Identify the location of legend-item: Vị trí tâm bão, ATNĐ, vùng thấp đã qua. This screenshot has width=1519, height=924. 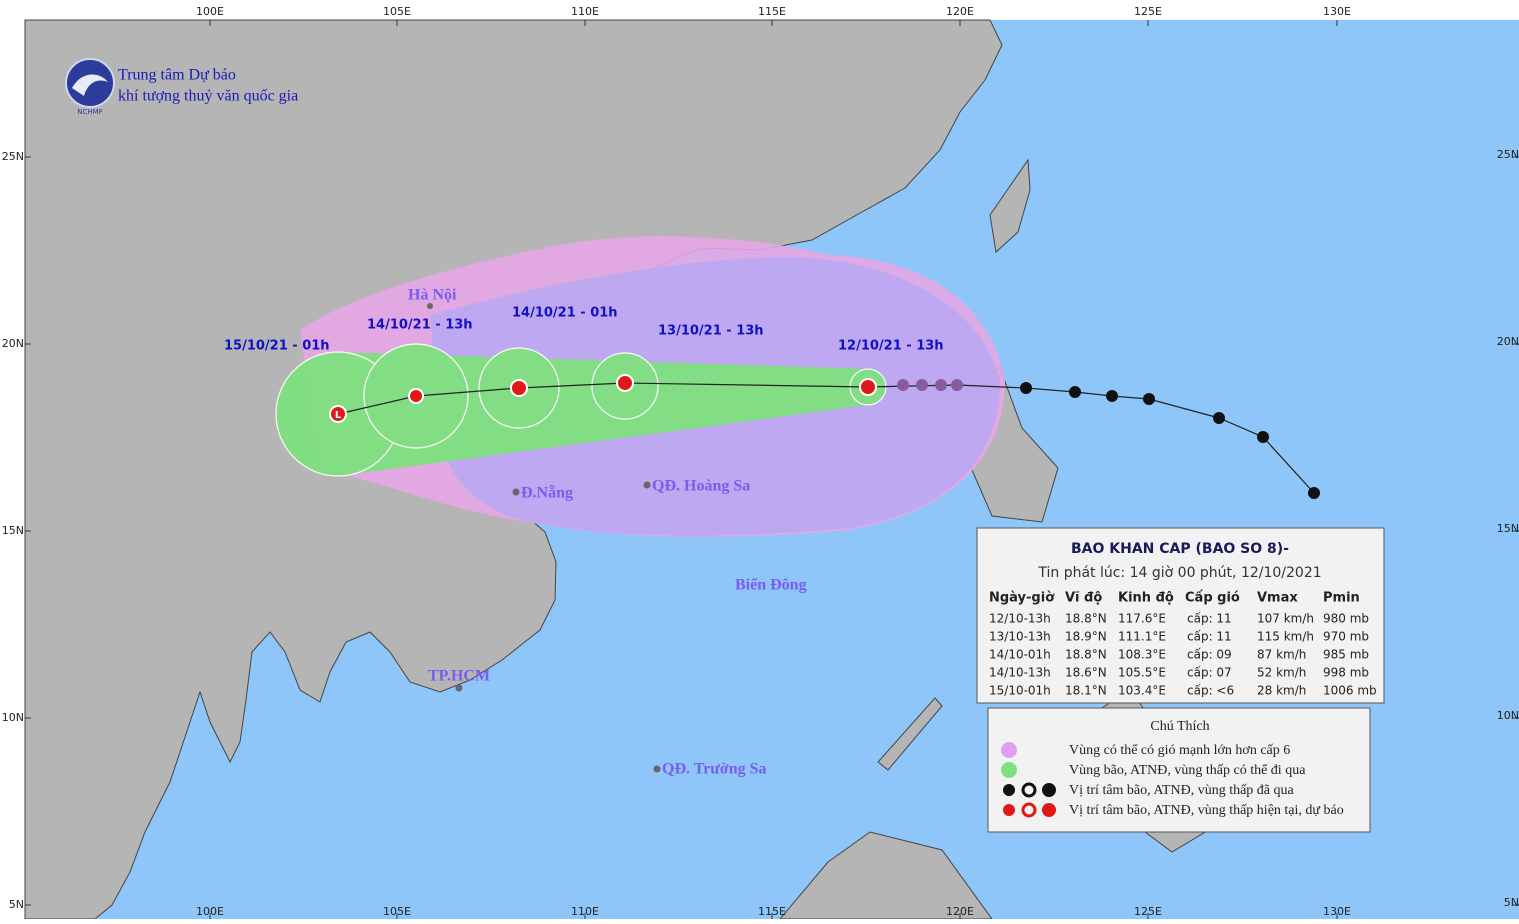
(1182, 790).